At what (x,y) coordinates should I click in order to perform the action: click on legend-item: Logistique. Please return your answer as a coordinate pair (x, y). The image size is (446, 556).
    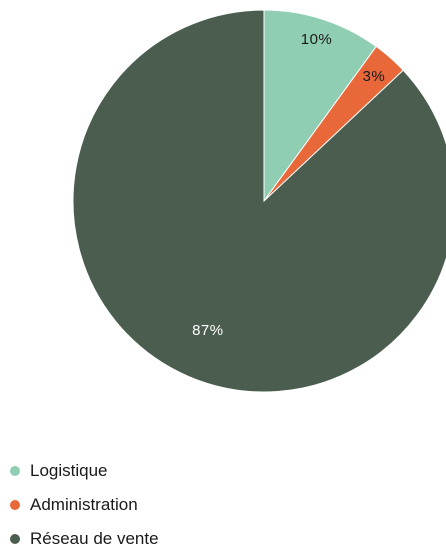
    Looking at the image, I should click on (84, 471).